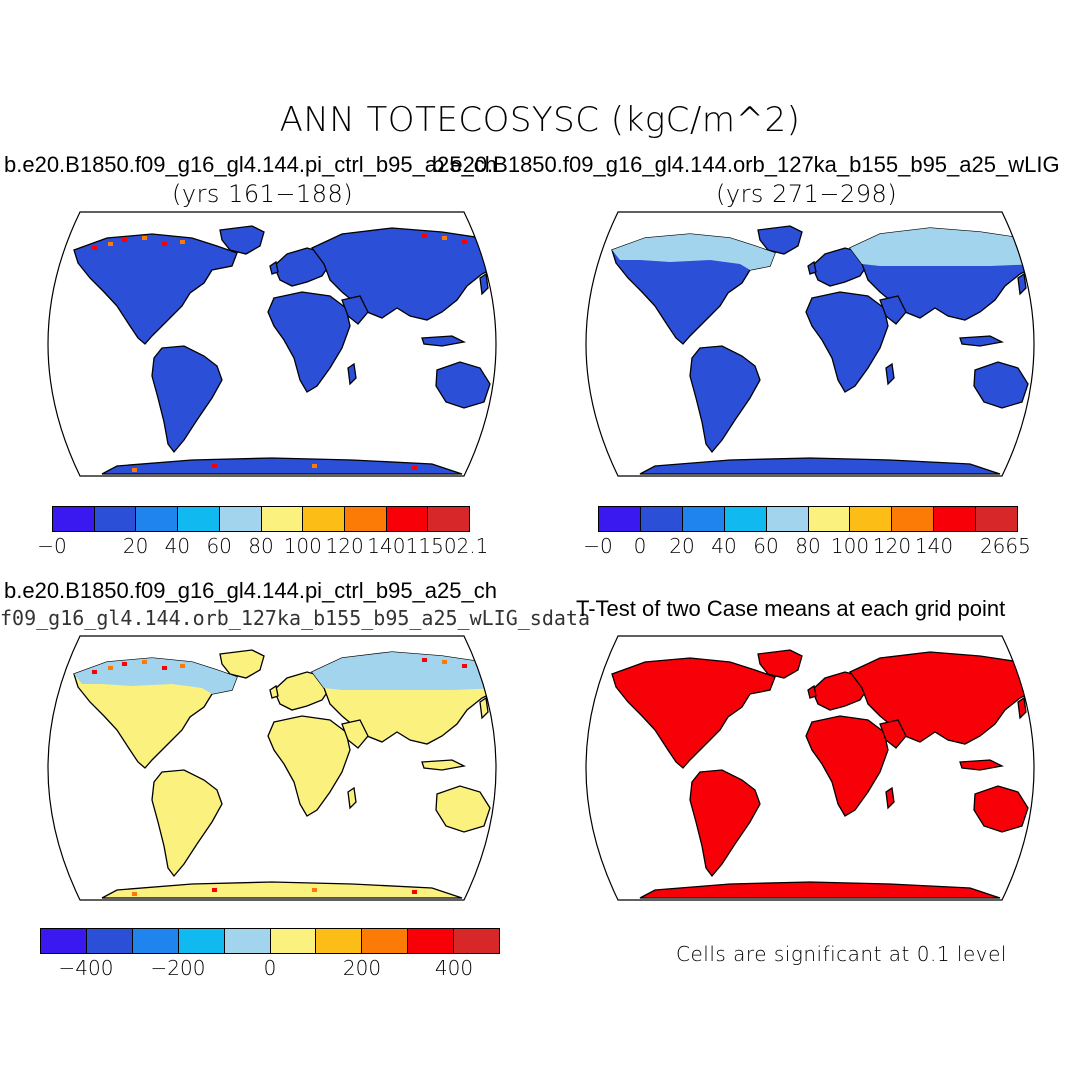  Describe the element at coordinates (178, 968) in the screenshot. I see `colorbar-tick-label: −200` at that location.